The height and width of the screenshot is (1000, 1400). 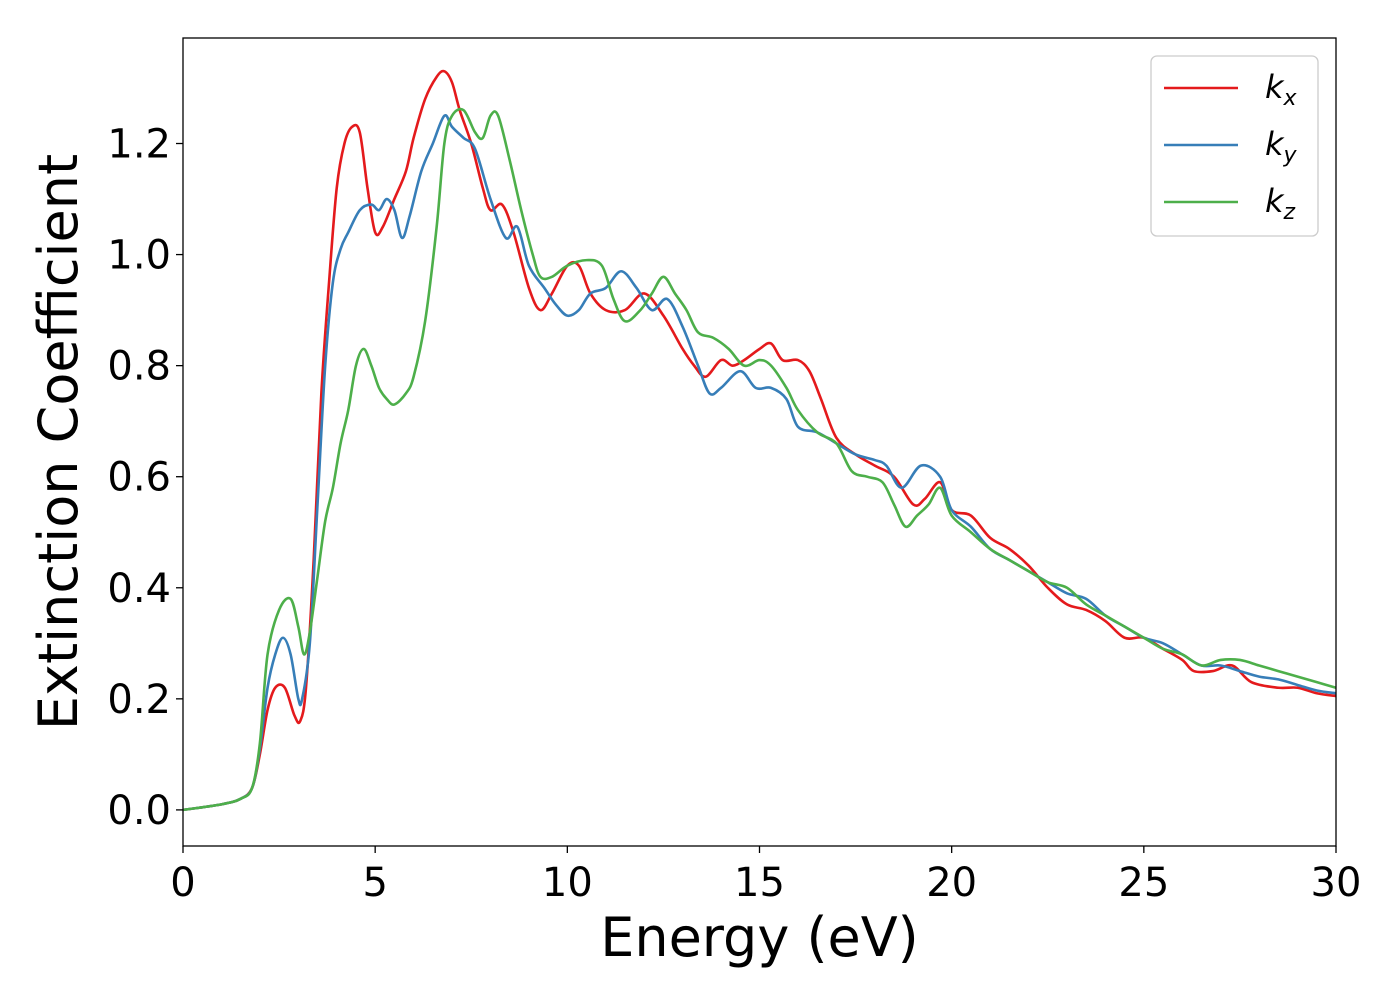 What do you see at coordinates (139, 811) in the screenshot?
I see `y-tick-label: 0.0` at bounding box center [139, 811].